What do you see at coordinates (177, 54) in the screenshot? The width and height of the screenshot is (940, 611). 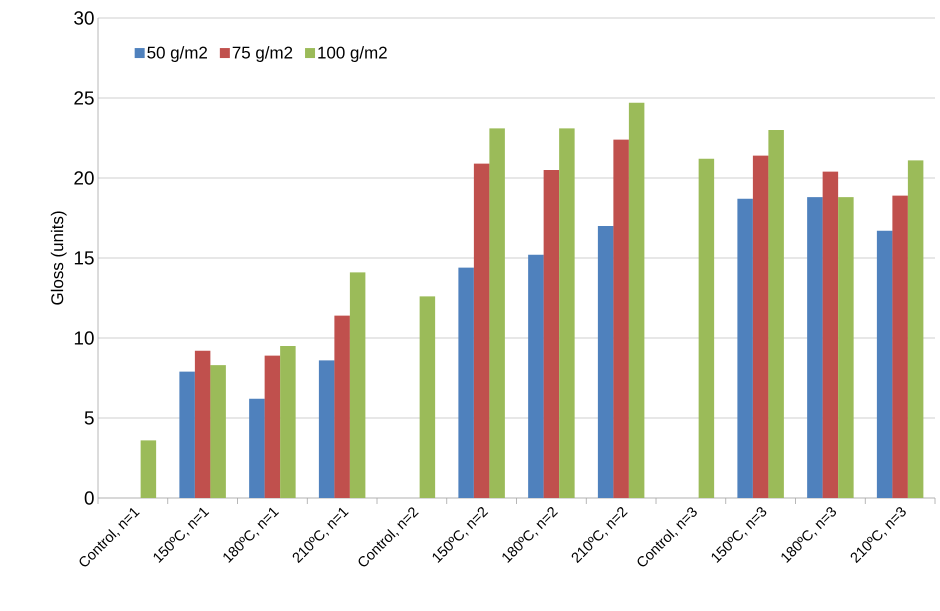 I see `legend-label: 50 g/m2` at bounding box center [177, 54].